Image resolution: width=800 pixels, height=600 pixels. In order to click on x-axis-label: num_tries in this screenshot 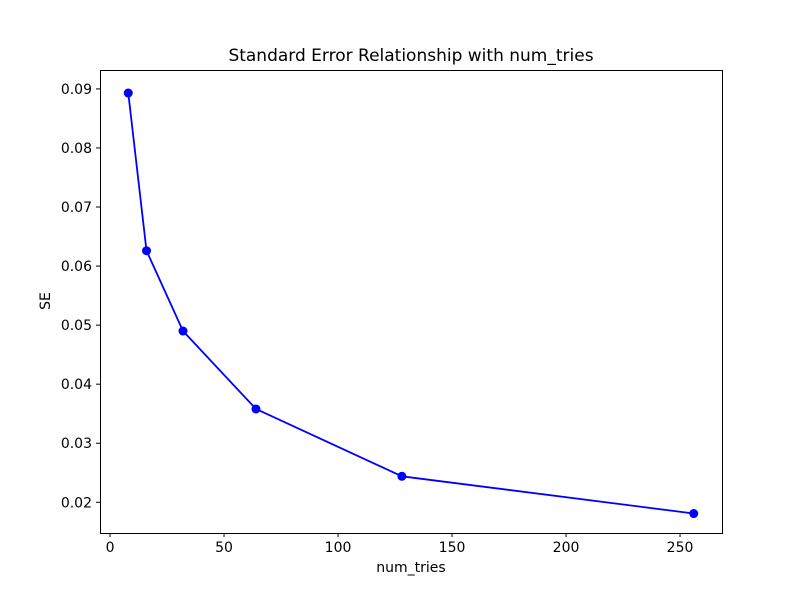, I will do `click(411, 568)`.